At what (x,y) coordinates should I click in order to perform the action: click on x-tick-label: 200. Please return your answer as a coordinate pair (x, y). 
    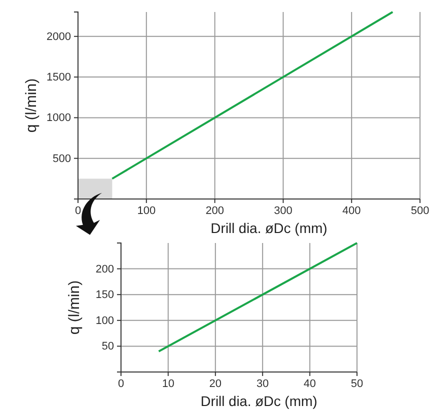
    Looking at the image, I should click on (215, 210).